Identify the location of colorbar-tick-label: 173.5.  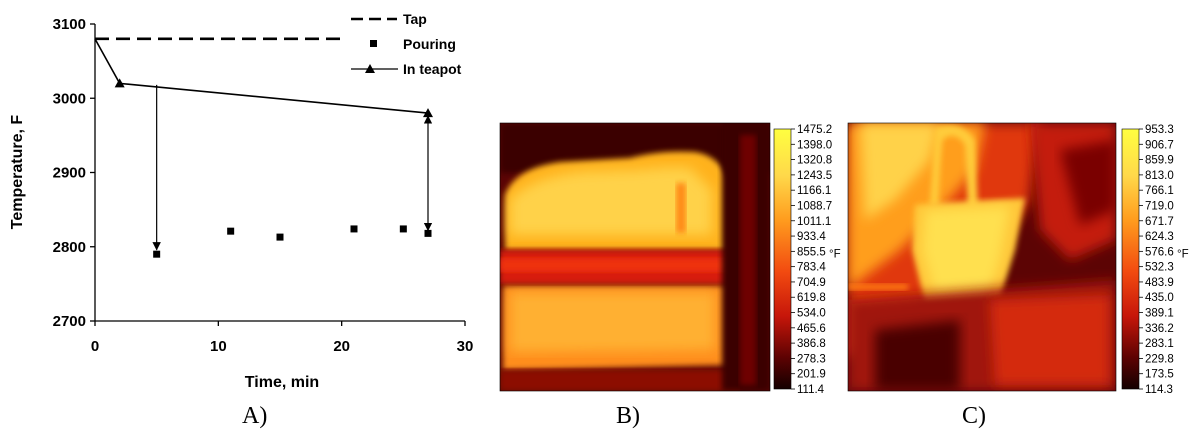
(1159, 375).